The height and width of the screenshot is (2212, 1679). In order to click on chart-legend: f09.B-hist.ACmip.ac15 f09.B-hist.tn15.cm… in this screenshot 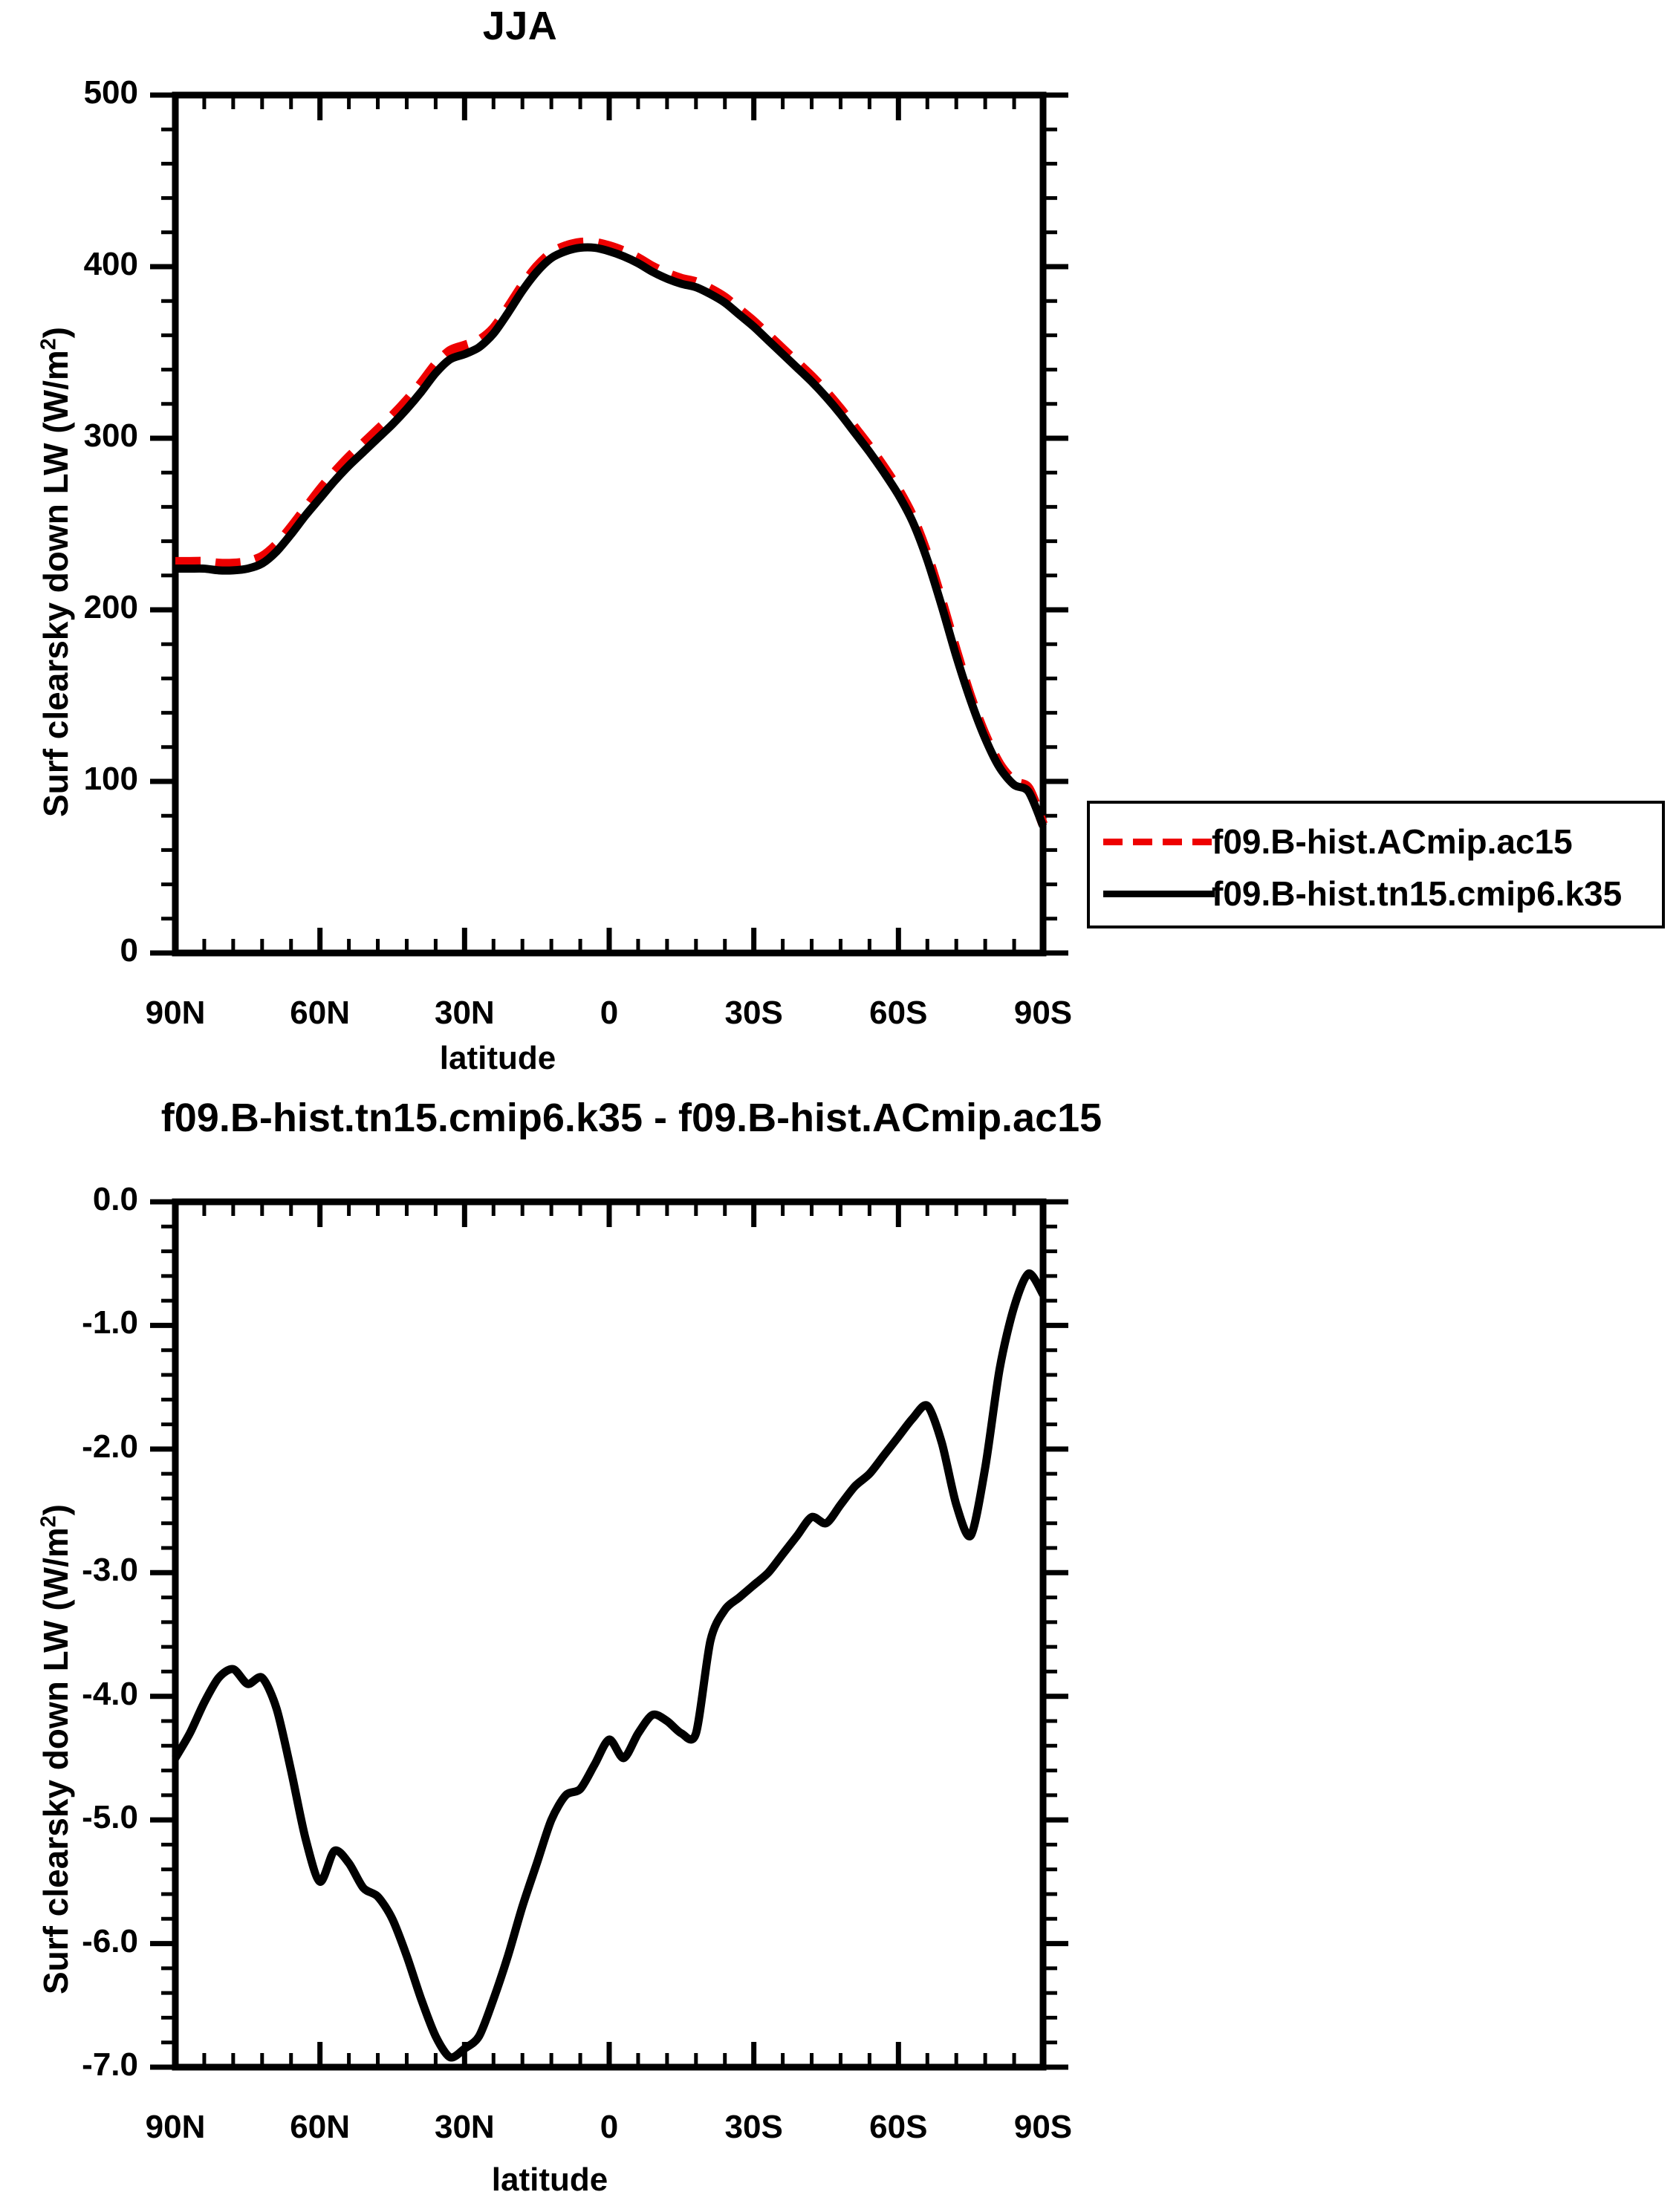, I will do `click(1376, 864)`.